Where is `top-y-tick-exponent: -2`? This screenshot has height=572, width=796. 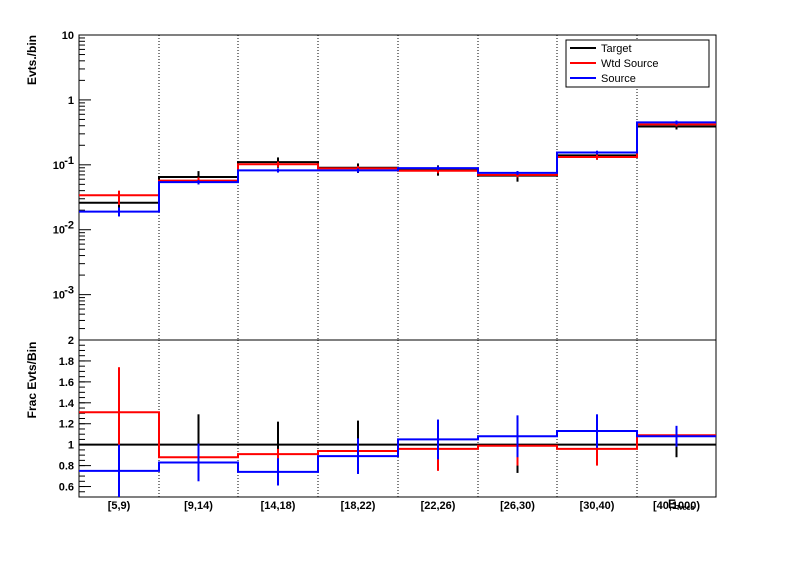 top-y-tick-exponent: -2 is located at coordinates (69, 226).